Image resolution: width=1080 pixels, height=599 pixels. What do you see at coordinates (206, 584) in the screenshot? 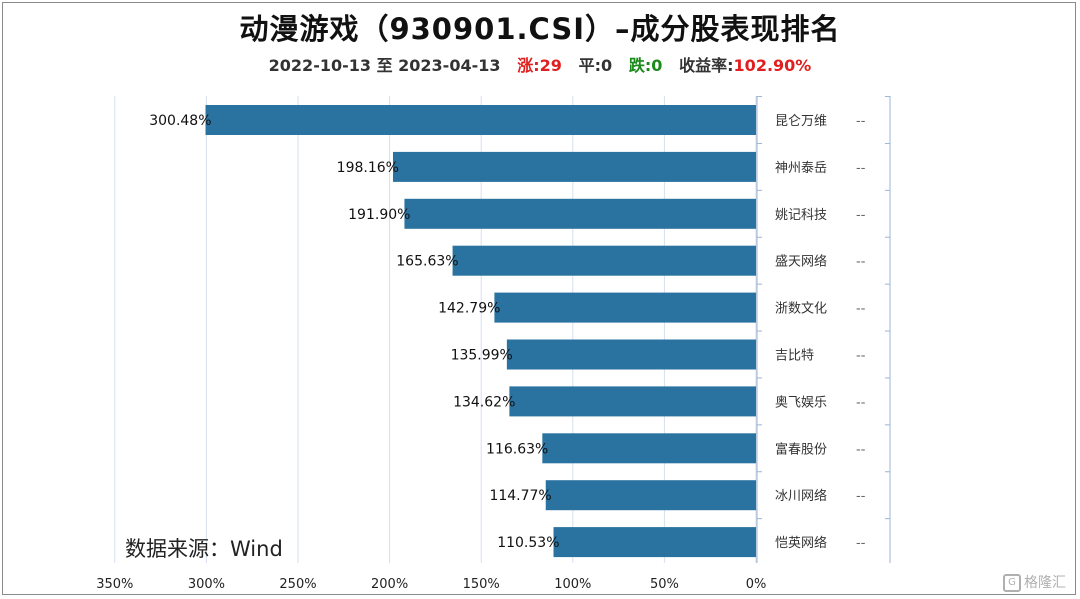
I see `x-tick-label: 300%` at bounding box center [206, 584].